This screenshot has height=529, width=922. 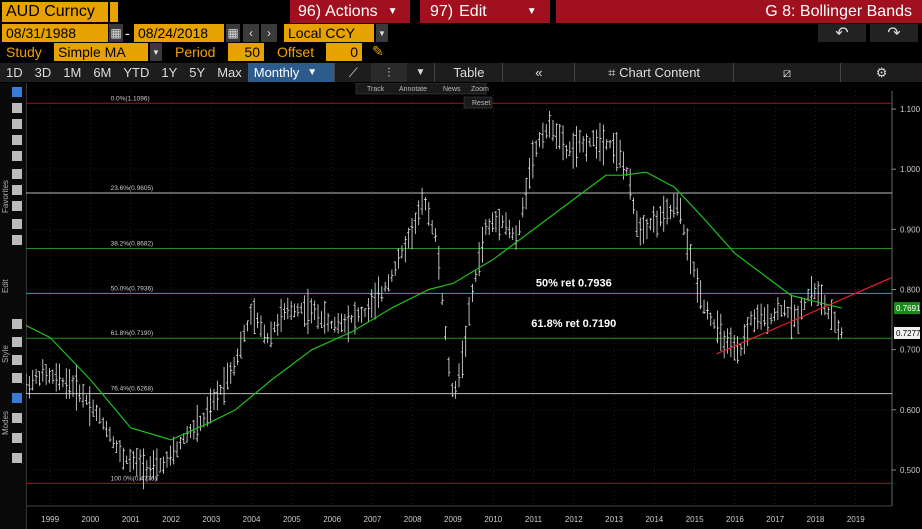 I want to click on end-date-field: 08/24/2018, so click(x=179, y=33).